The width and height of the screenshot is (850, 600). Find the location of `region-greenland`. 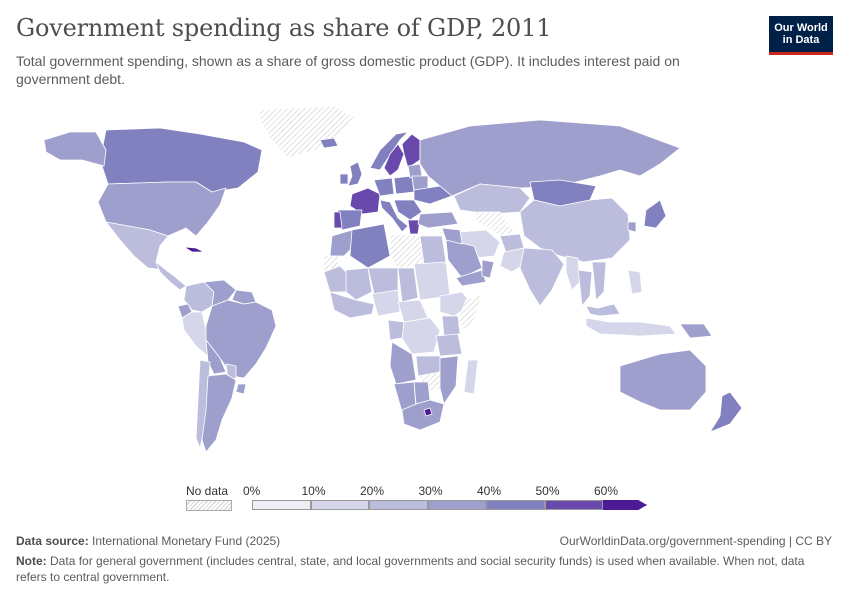

region-greenland is located at coordinates (307, 132).